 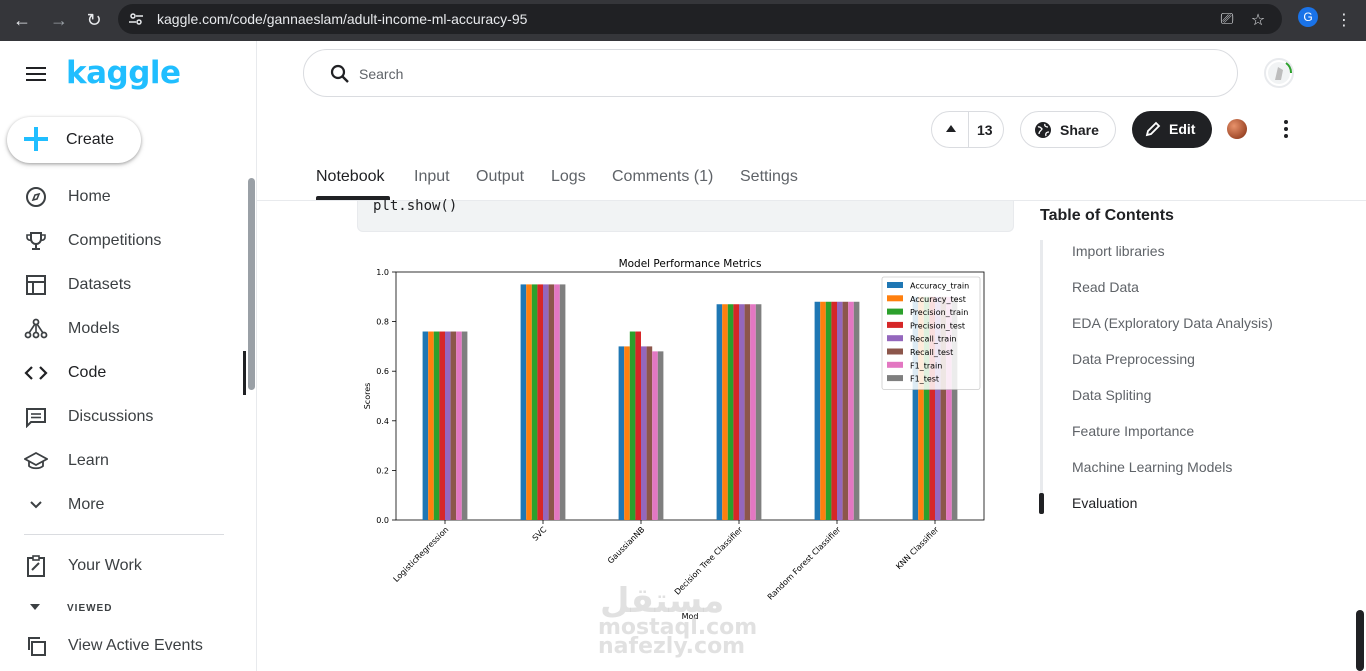 I want to click on tab-logs: Logs, so click(x=568, y=176).